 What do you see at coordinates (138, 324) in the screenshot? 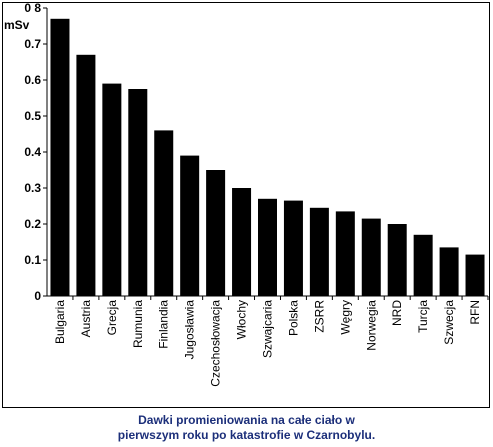
I see `x-category-label: Rumunia` at bounding box center [138, 324].